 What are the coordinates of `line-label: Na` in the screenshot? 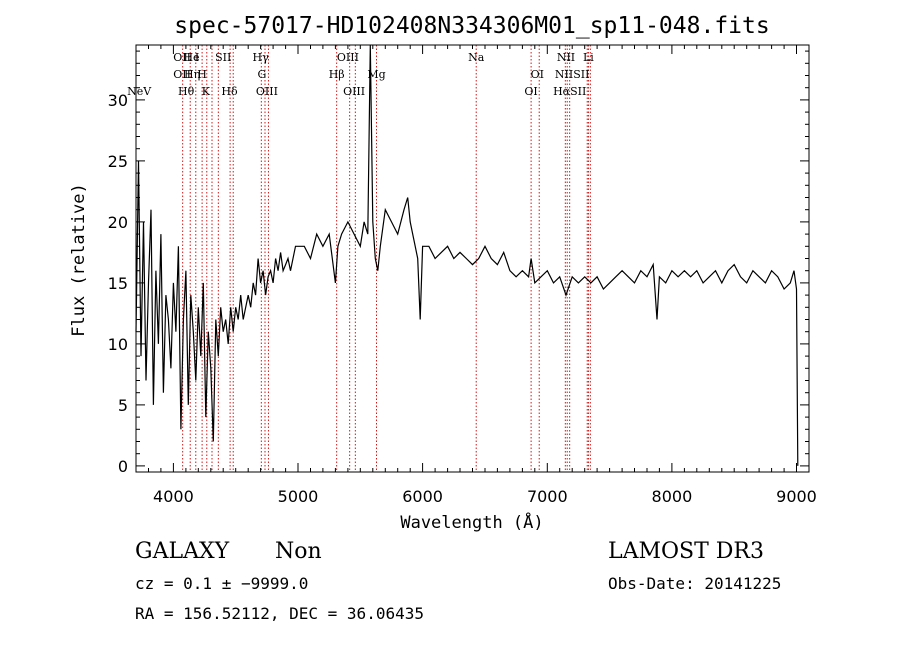 It's located at (476, 57).